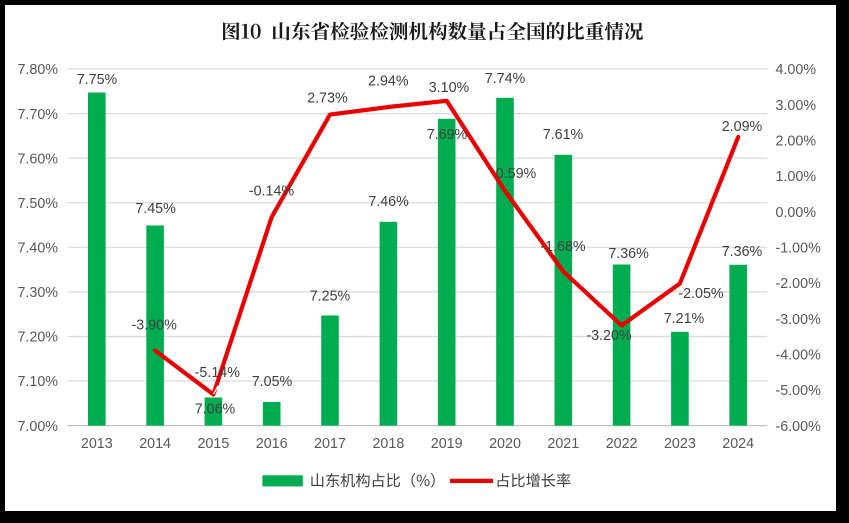  Describe the element at coordinates (272, 192) in the screenshot. I see `svg-text: -0.14%` at that location.